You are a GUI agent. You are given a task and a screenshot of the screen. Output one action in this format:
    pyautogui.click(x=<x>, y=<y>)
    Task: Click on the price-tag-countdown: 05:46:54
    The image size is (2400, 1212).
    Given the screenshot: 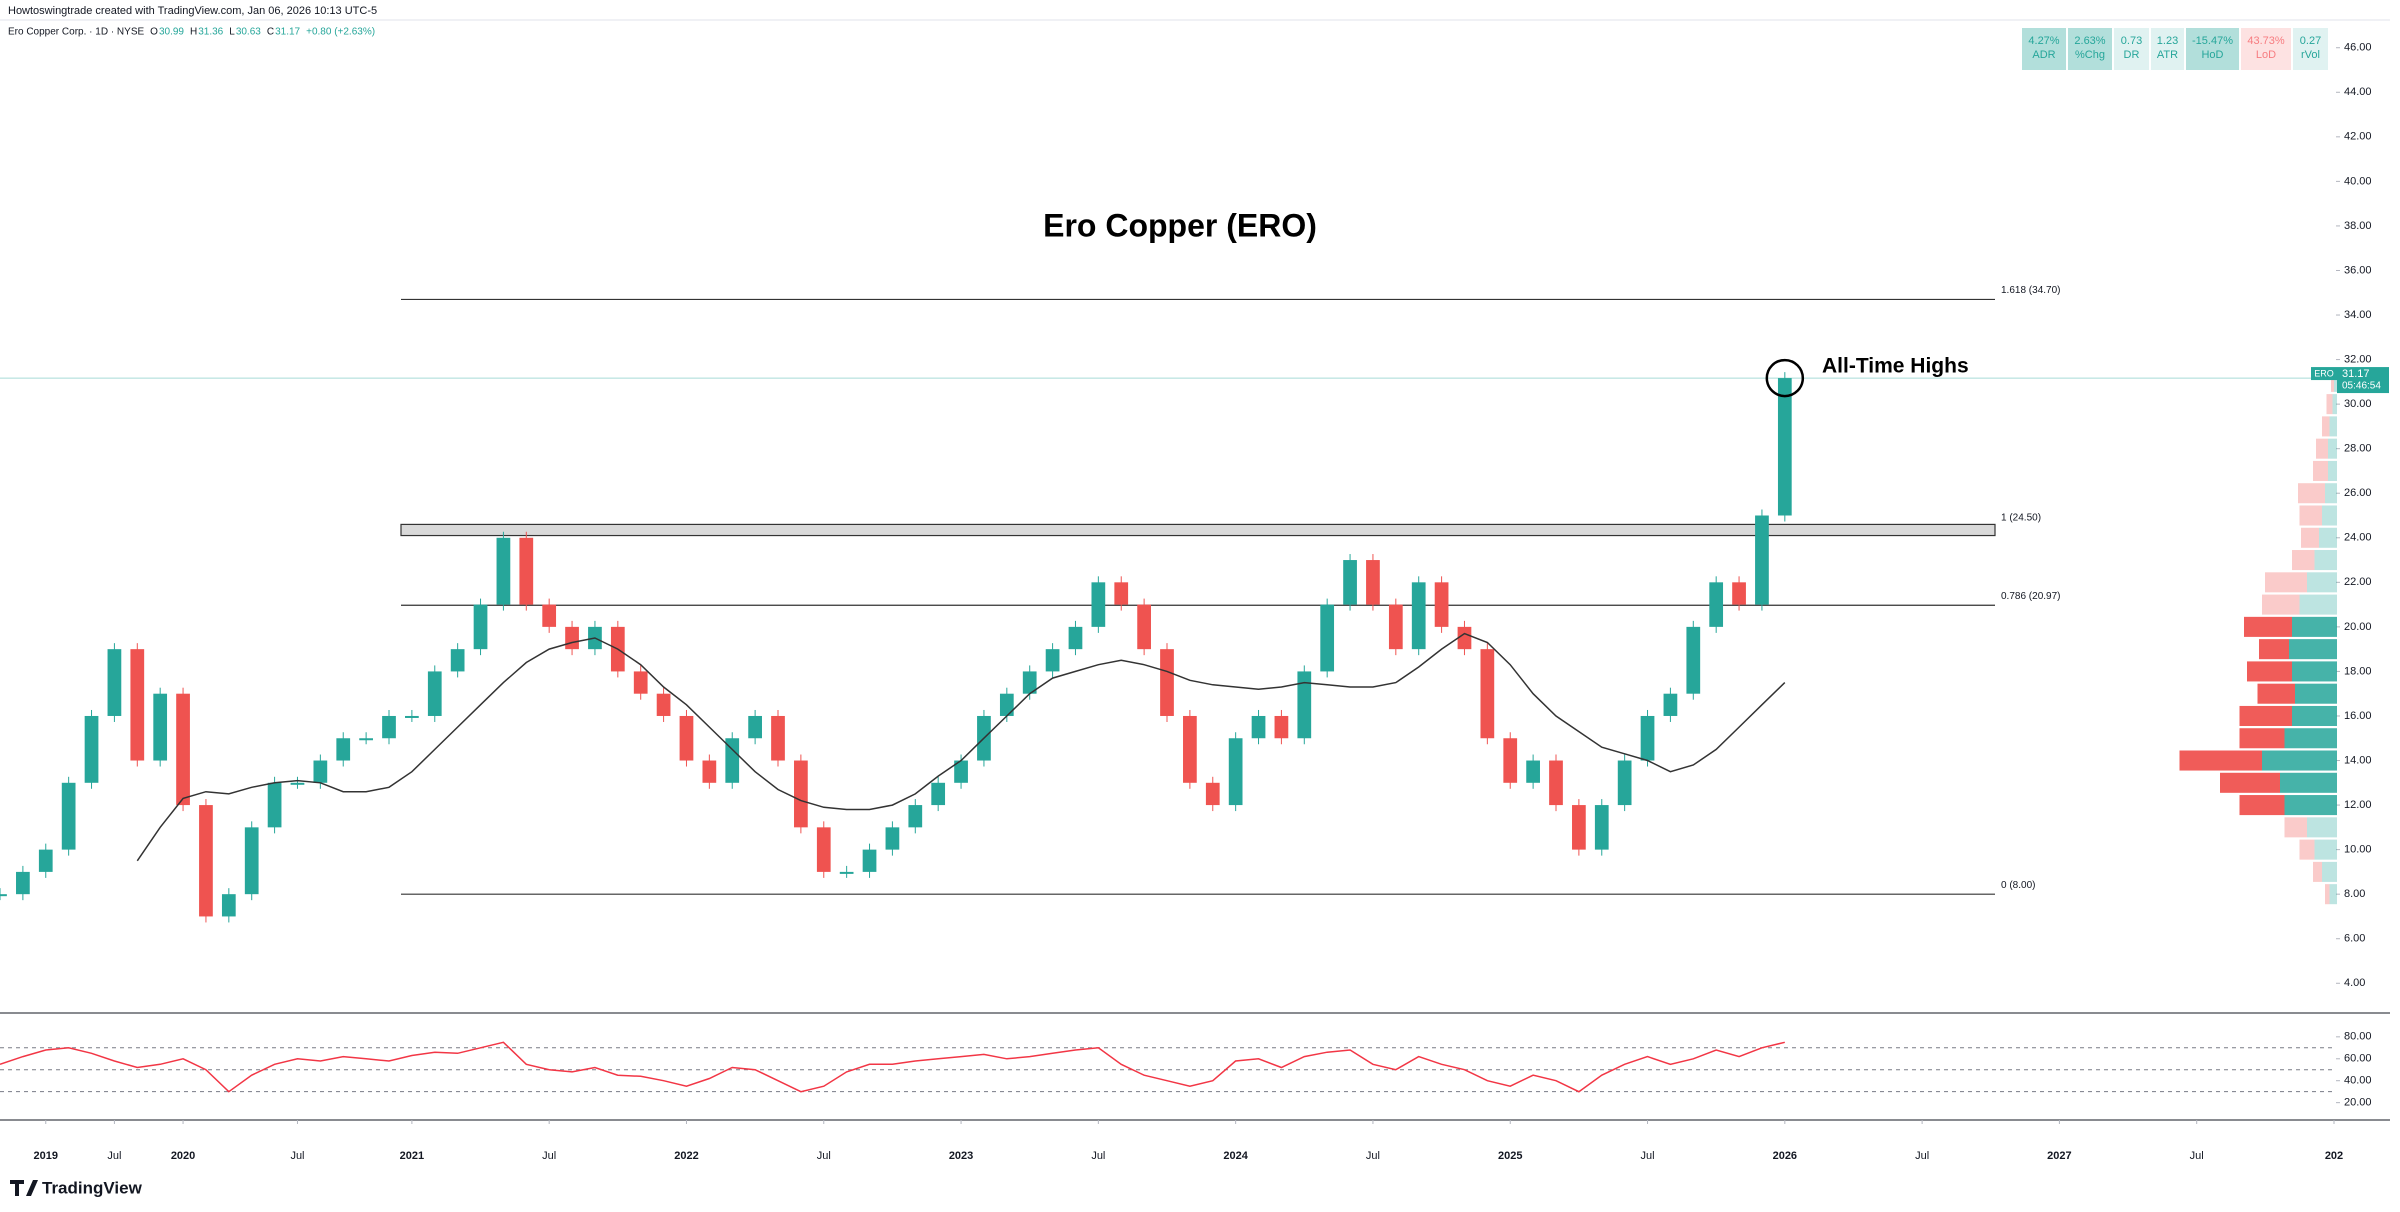 What is the action you would take?
    pyautogui.click(x=2361, y=386)
    